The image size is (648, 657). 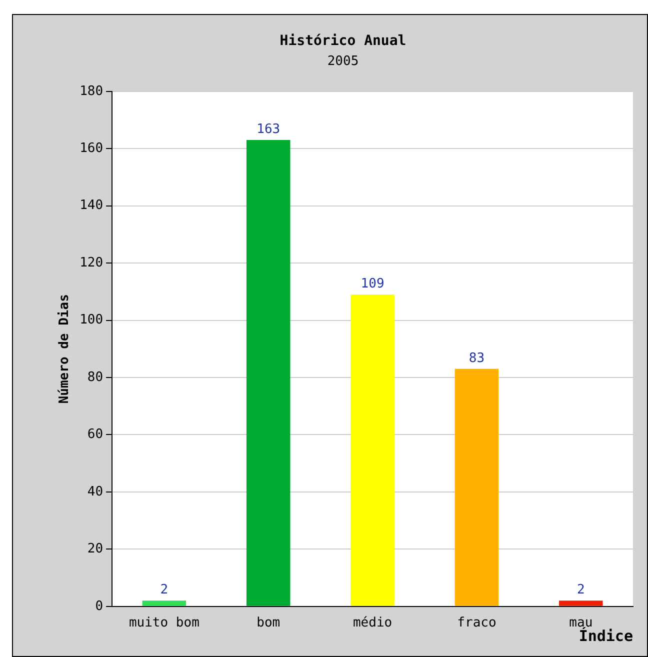 I want to click on y-tick-label: 180, so click(x=92, y=91).